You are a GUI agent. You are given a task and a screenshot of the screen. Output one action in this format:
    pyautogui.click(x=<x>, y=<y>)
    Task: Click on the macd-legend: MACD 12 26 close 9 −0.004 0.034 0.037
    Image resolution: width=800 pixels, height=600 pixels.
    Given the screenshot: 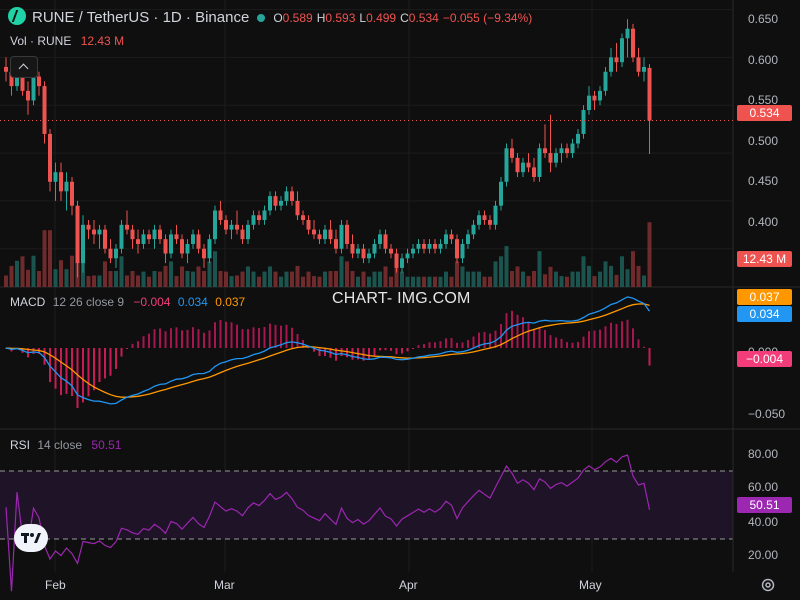 What is the action you would take?
    pyautogui.click(x=127, y=302)
    